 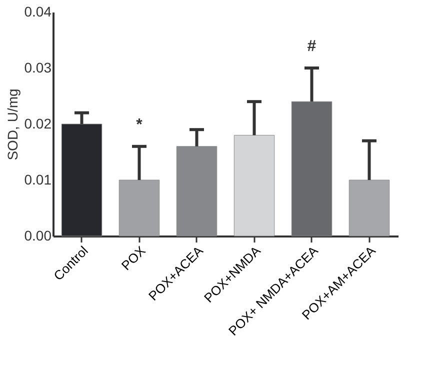 What do you see at coordinates (38, 68) in the screenshot?
I see `y-tick-label: 0.03` at bounding box center [38, 68].